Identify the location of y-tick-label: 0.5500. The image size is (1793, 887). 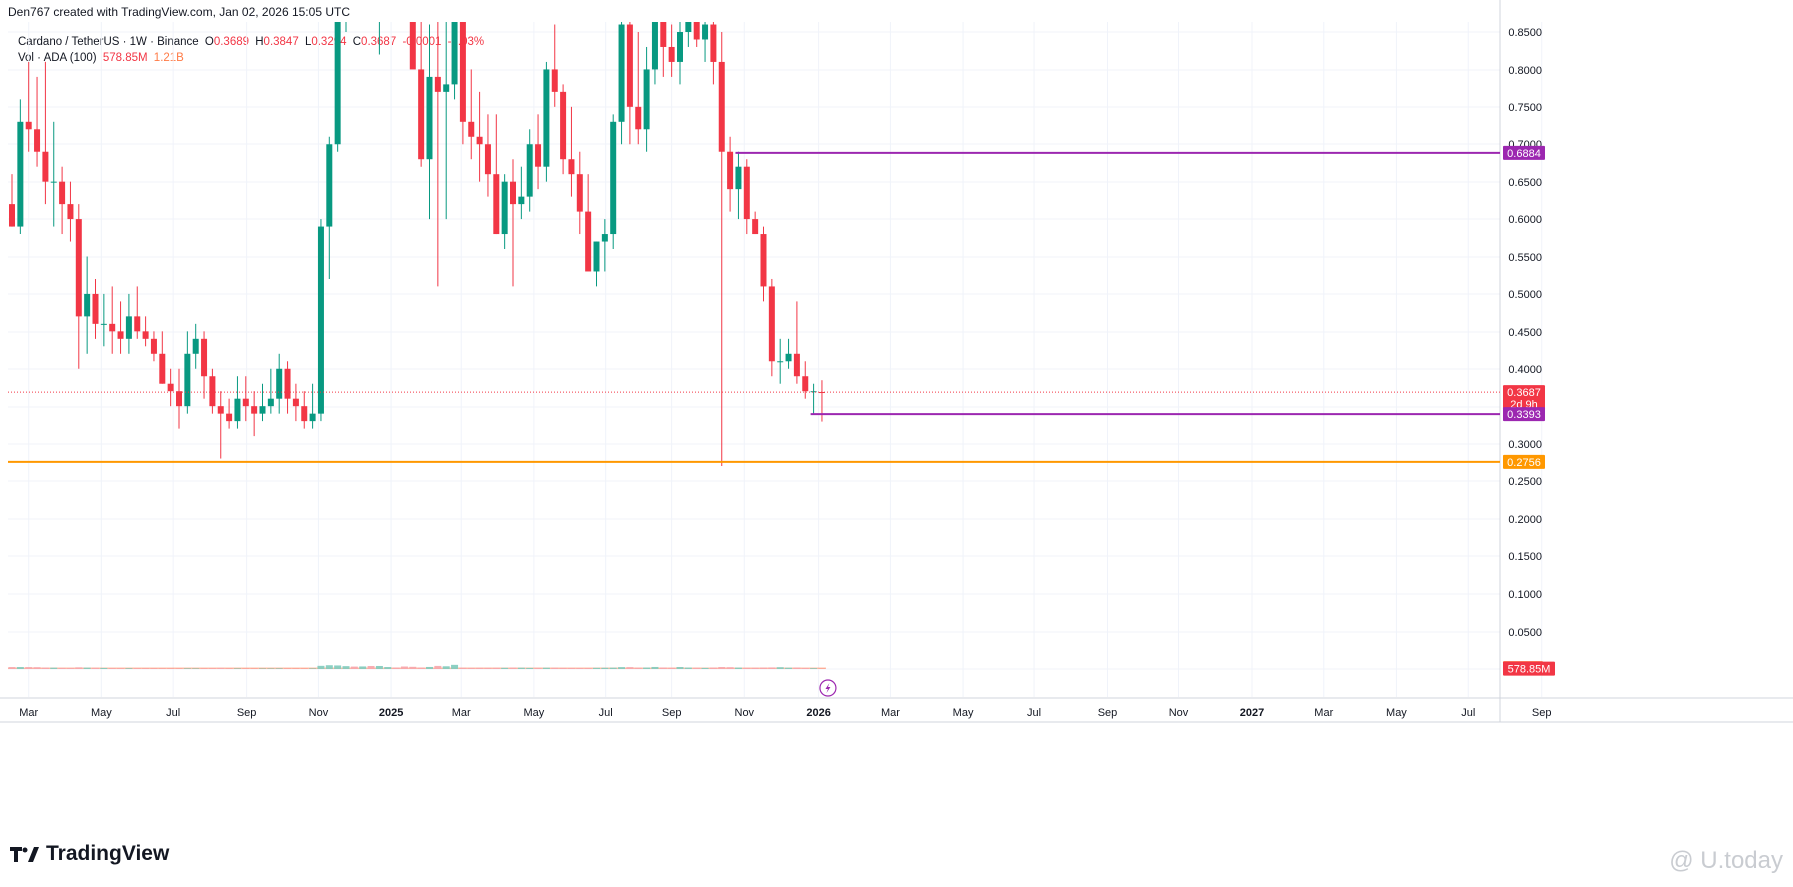
(1525, 258).